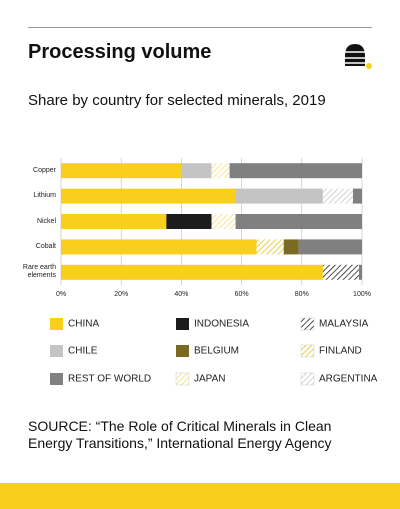 This screenshot has height=509, width=400. What do you see at coordinates (221, 324) in the screenshot?
I see `legend-label: INDONESIA` at bounding box center [221, 324].